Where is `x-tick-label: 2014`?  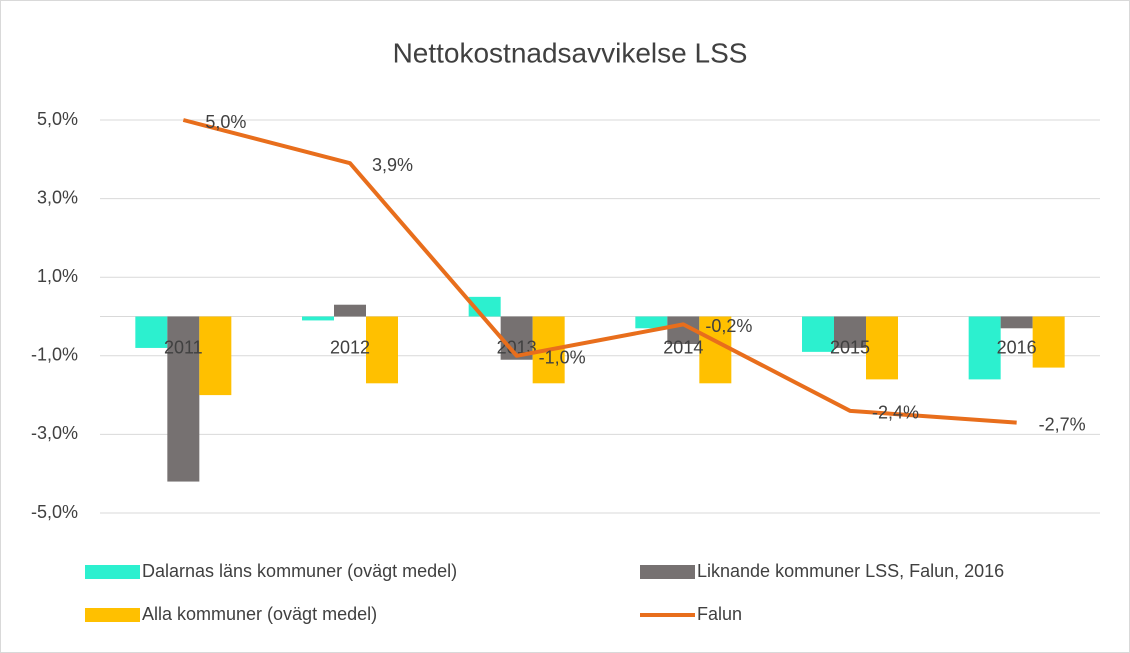 x-tick-label: 2014 is located at coordinates (683, 347).